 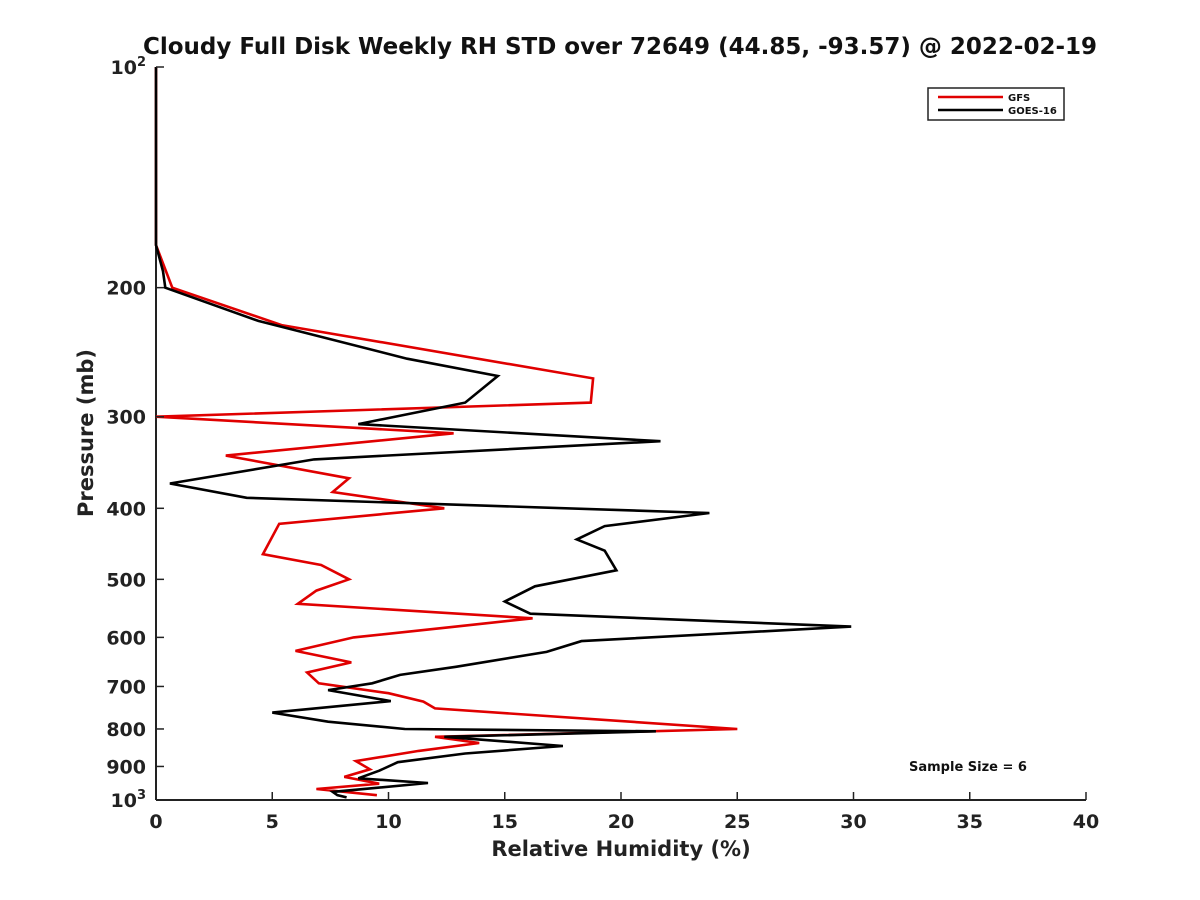 What do you see at coordinates (126, 418) in the screenshot?
I see `y-tick-label: 300` at bounding box center [126, 418].